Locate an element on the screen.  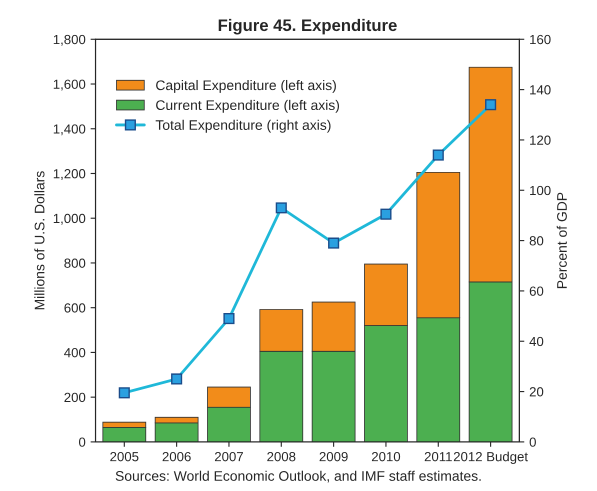
y-tick-label: 0 is located at coordinates (82, 442).